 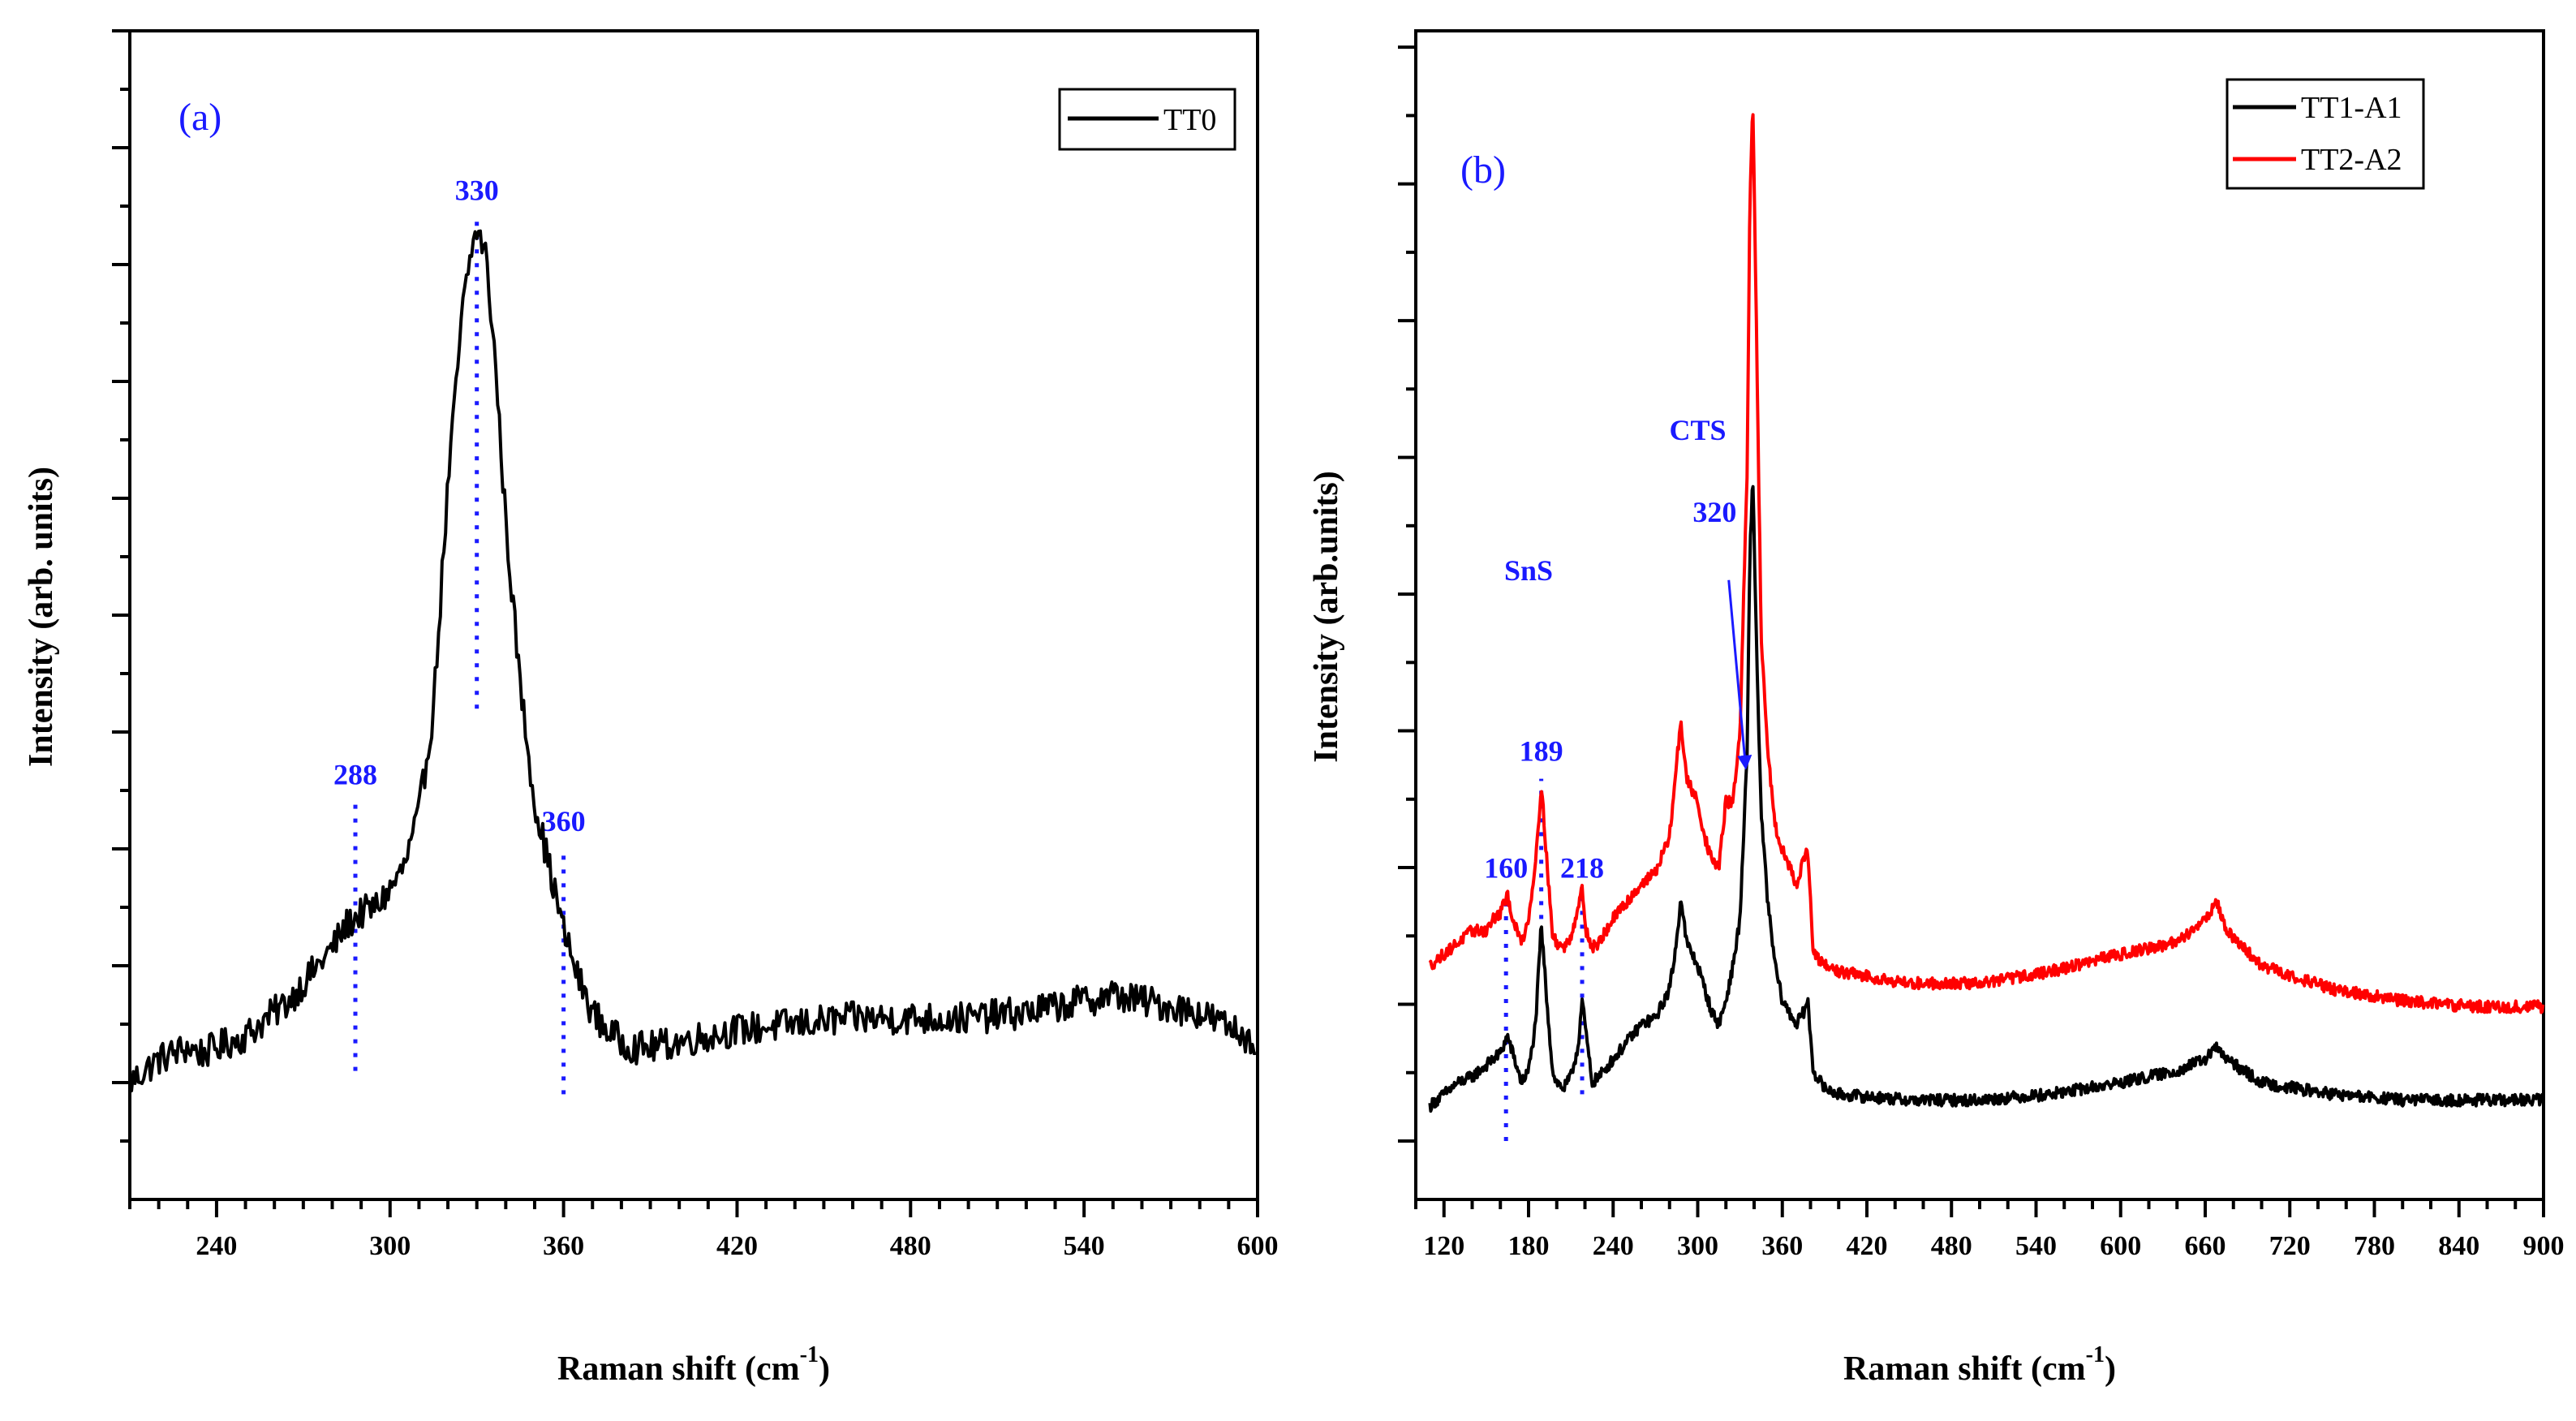 I want to click on x-tick-label: 720, so click(x=2290, y=1246).